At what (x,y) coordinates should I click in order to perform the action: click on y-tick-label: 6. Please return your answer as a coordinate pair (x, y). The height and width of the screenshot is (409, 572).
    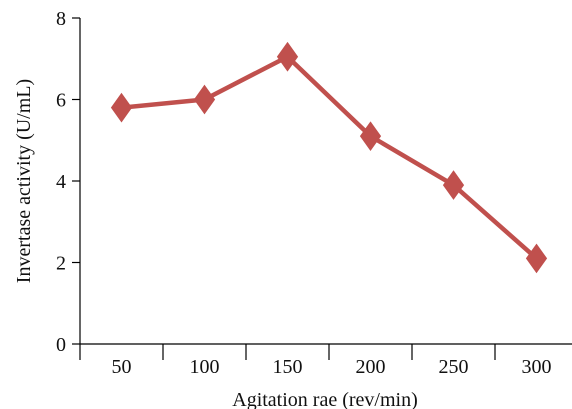
    Looking at the image, I should click on (61, 101).